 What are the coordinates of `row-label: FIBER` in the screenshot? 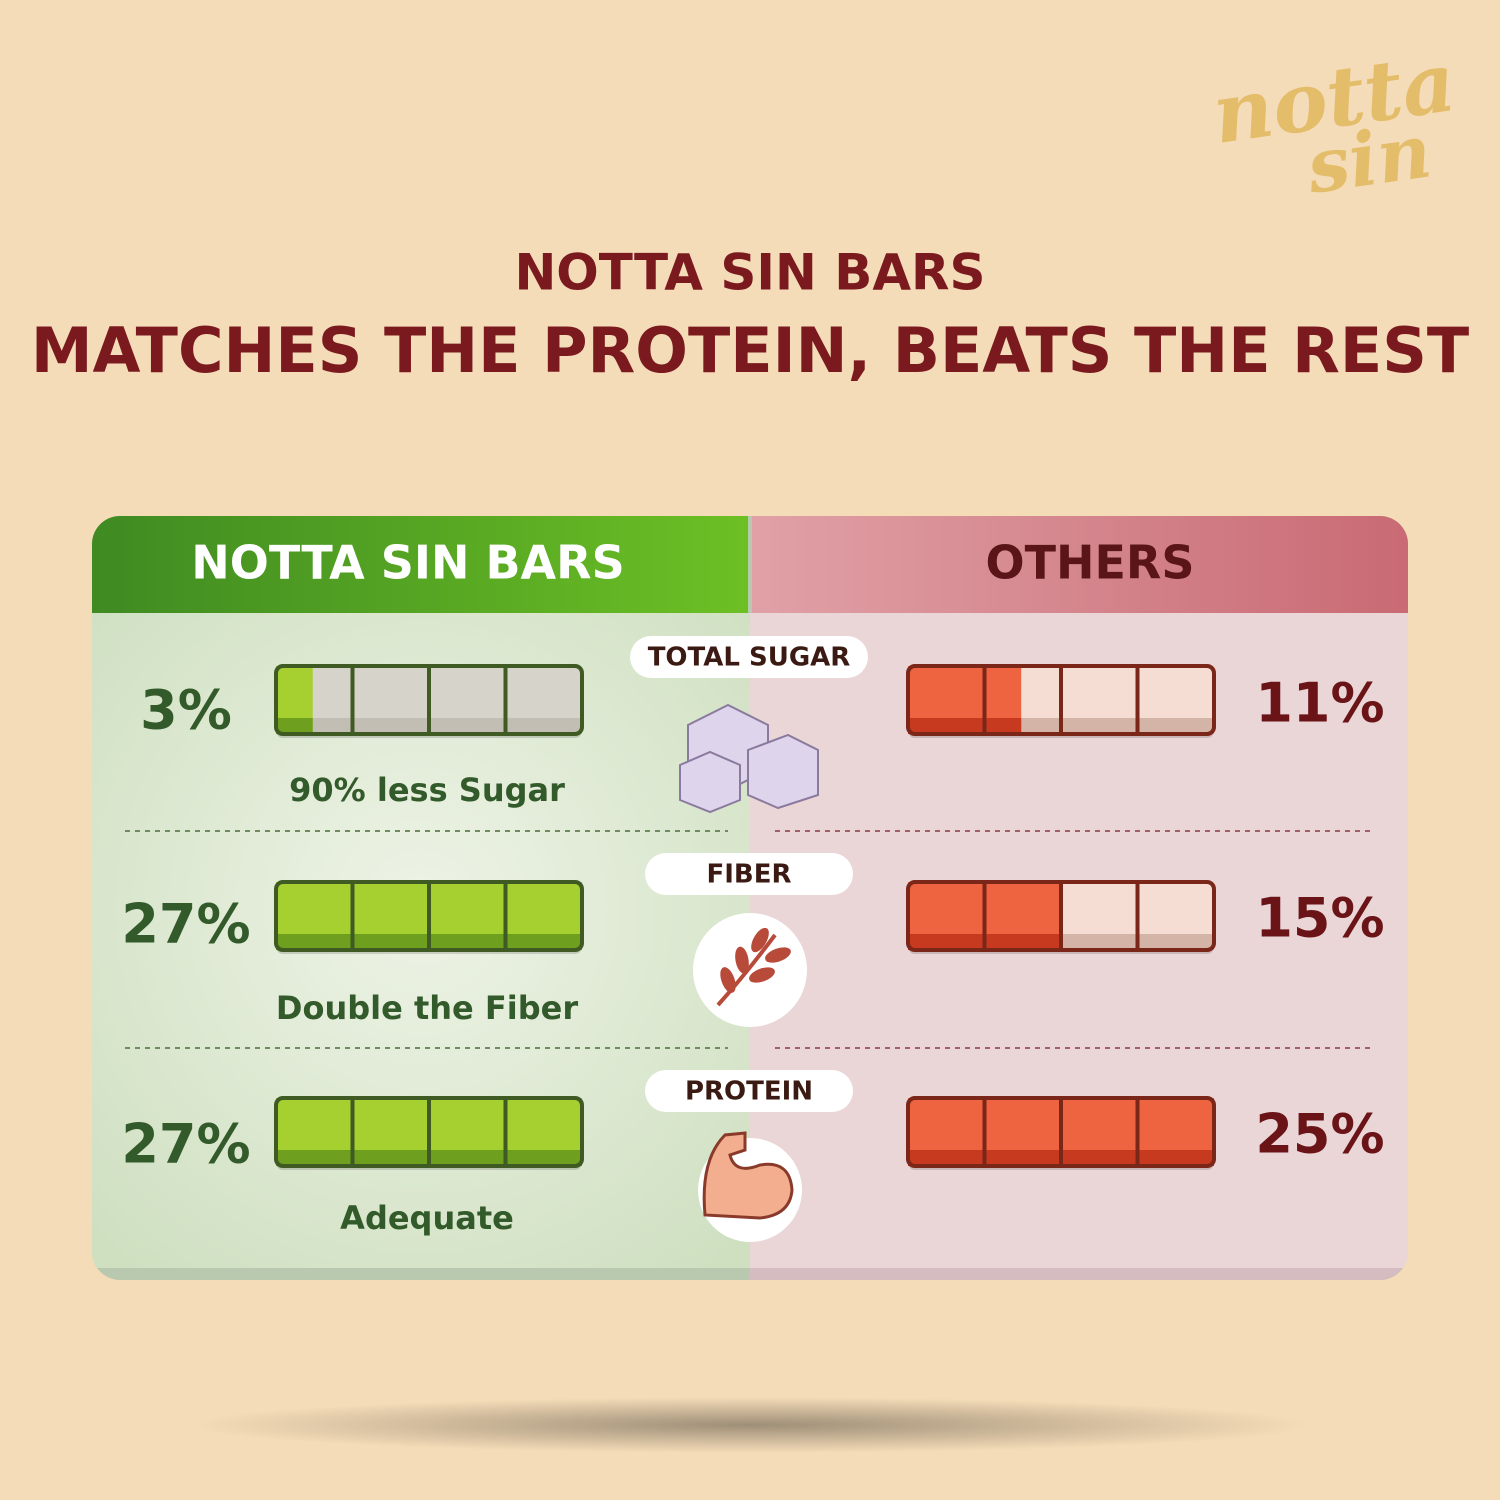 It's located at (748, 875).